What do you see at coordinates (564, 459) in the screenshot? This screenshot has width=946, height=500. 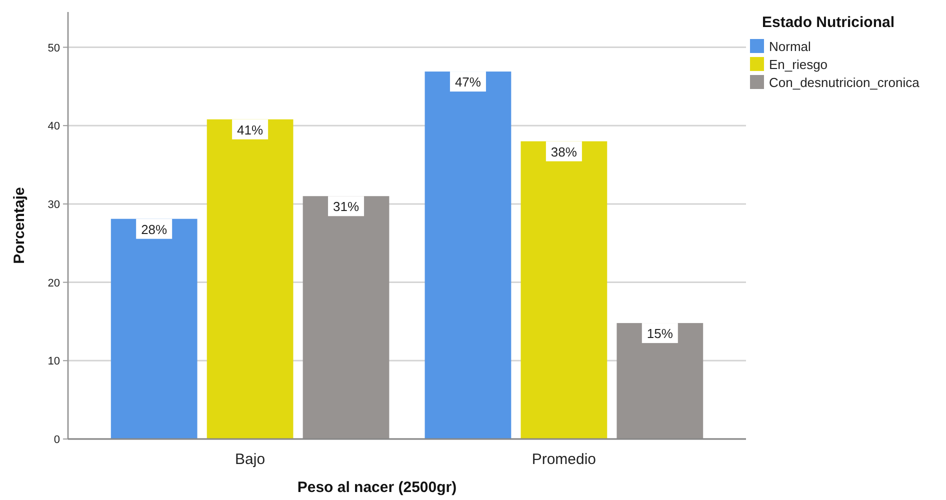 I see `x-tick-label: Promedio` at bounding box center [564, 459].